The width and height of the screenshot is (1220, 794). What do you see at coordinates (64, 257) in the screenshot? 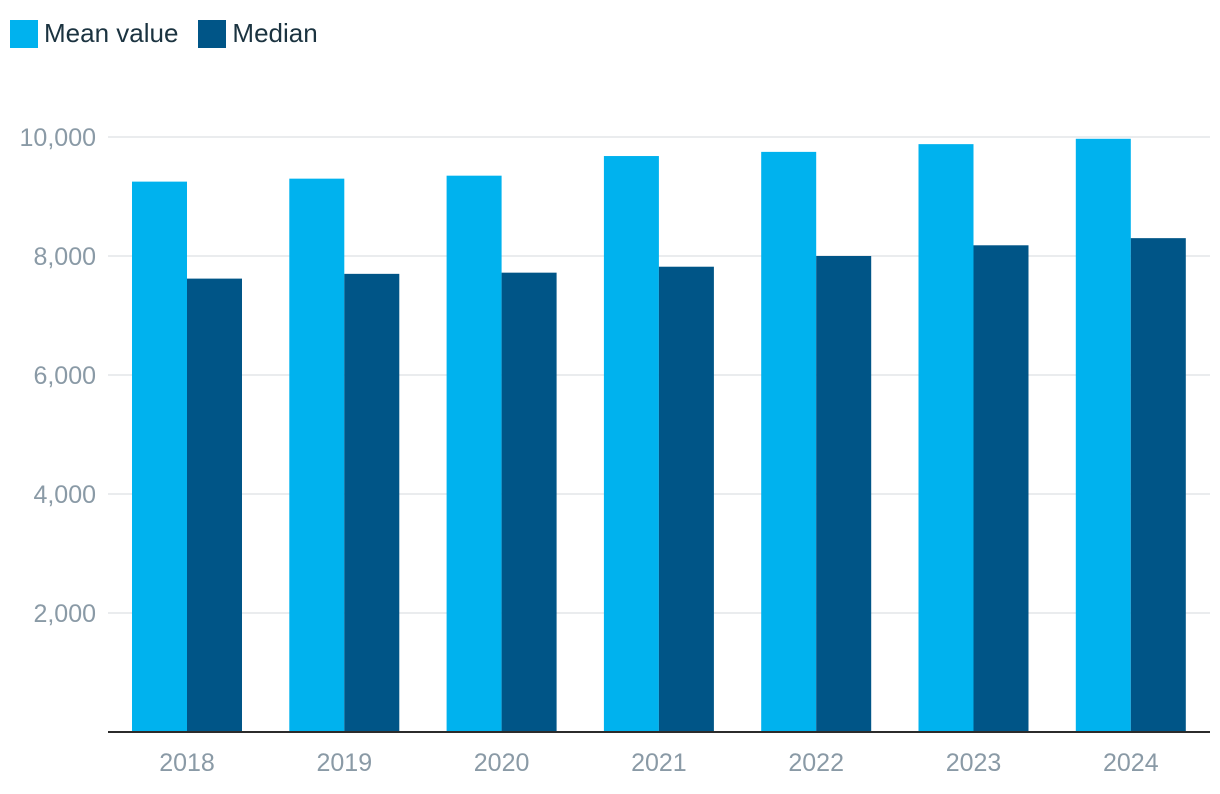
I see `y-tick-label: 8,000` at bounding box center [64, 257].